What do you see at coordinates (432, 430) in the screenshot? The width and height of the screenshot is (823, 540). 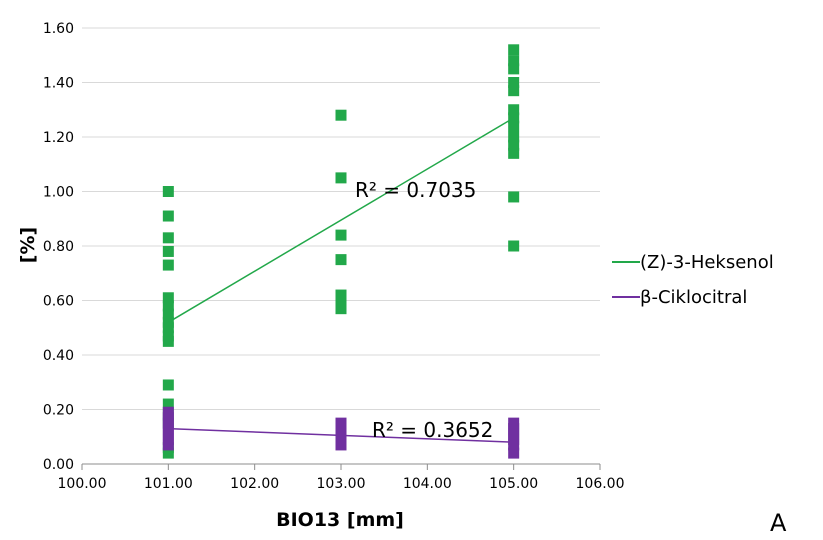 I see `r2-label-series-2: R² = 0.3652` at bounding box center [432, 430].